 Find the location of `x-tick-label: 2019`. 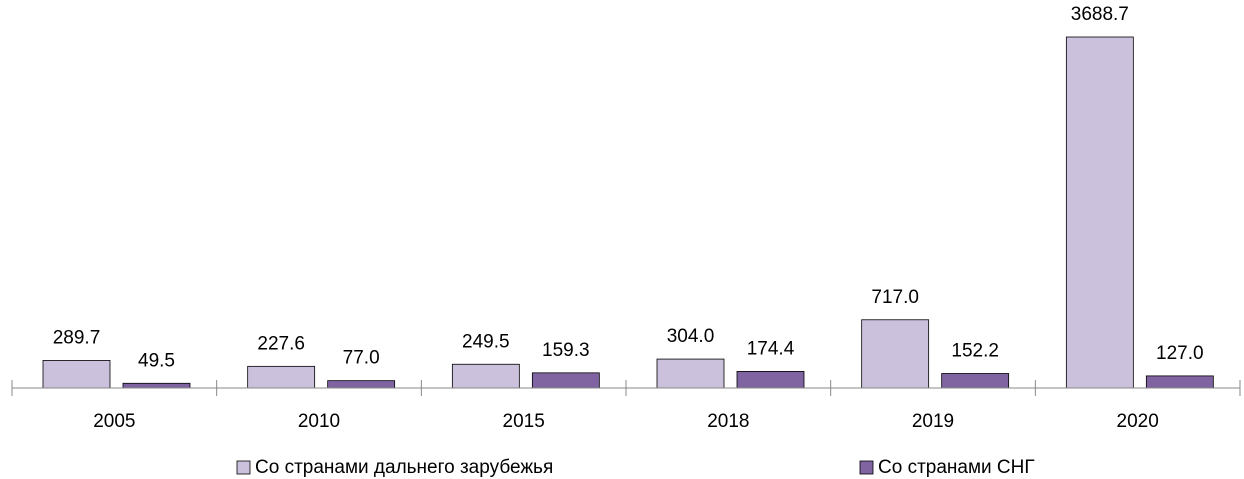

x-tick-label: 2019 is located at coordinates (933, 421).